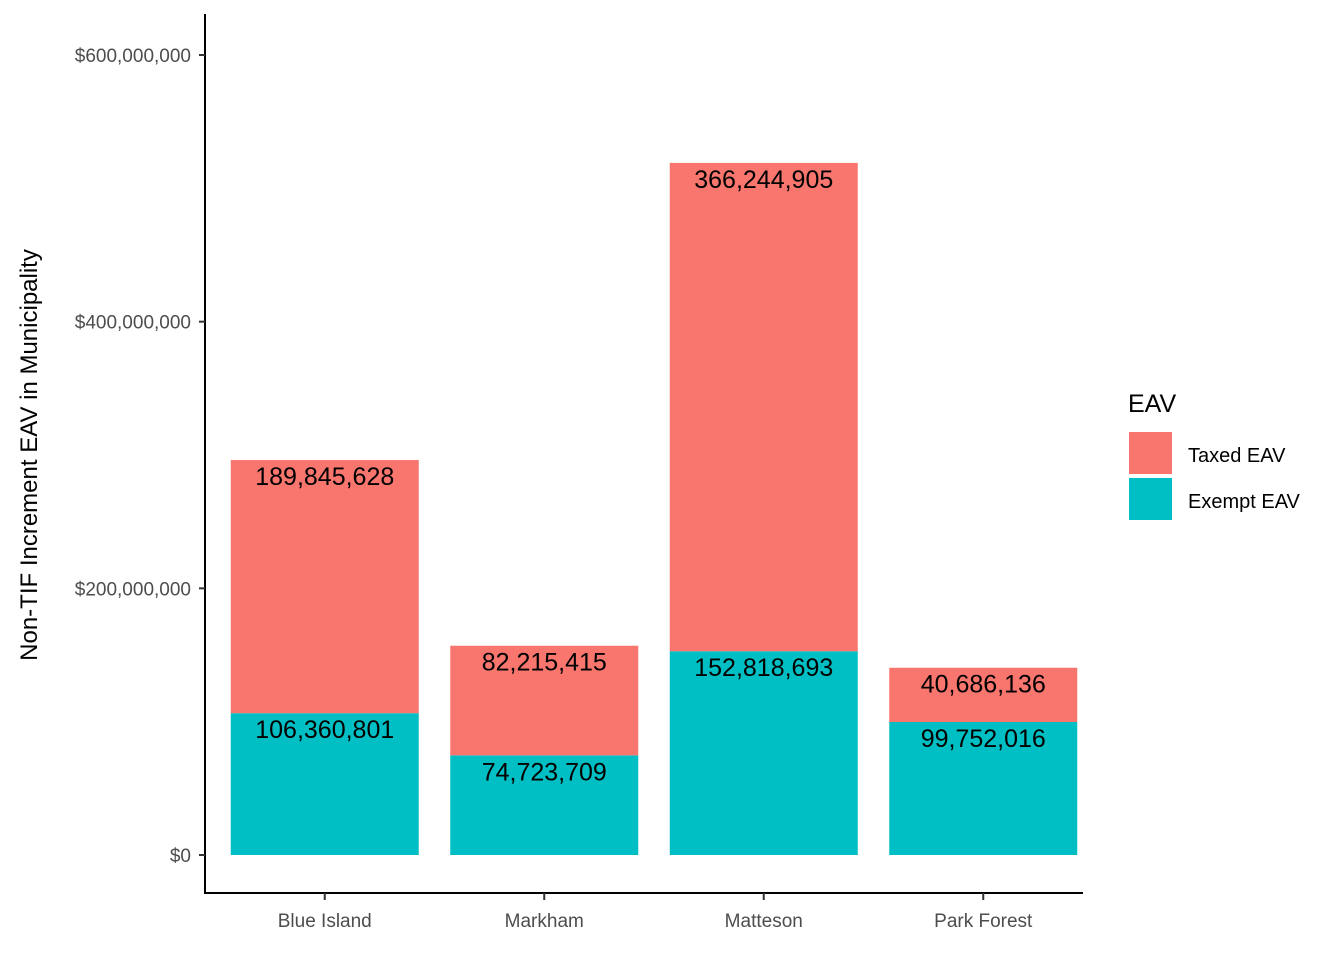  What do you see at coordinates (983, 739) in the screenshot?
I see `data-label: 99,752,016` at bounding box center [983, 739].